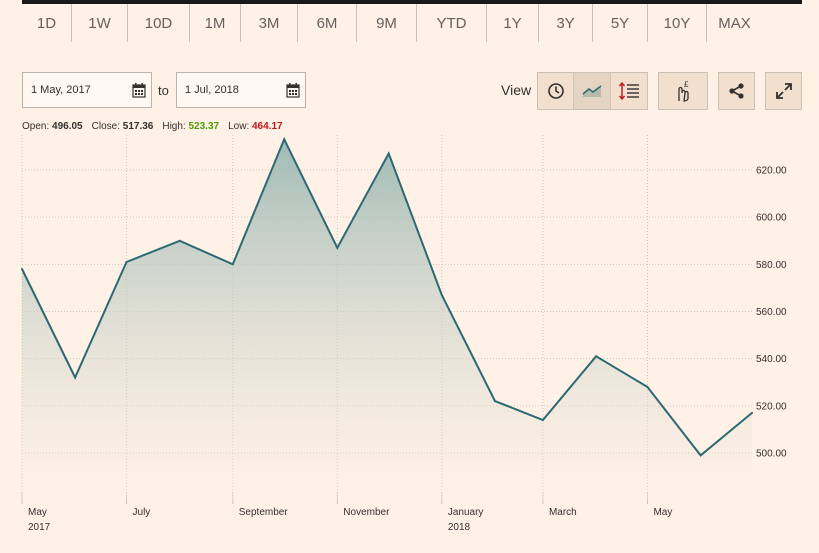 This screenshot has height=553, width=819. Describe the element at coordinates (39, 527) in the screenshot. I see `x-tick-sublabel: 2017` at that location.